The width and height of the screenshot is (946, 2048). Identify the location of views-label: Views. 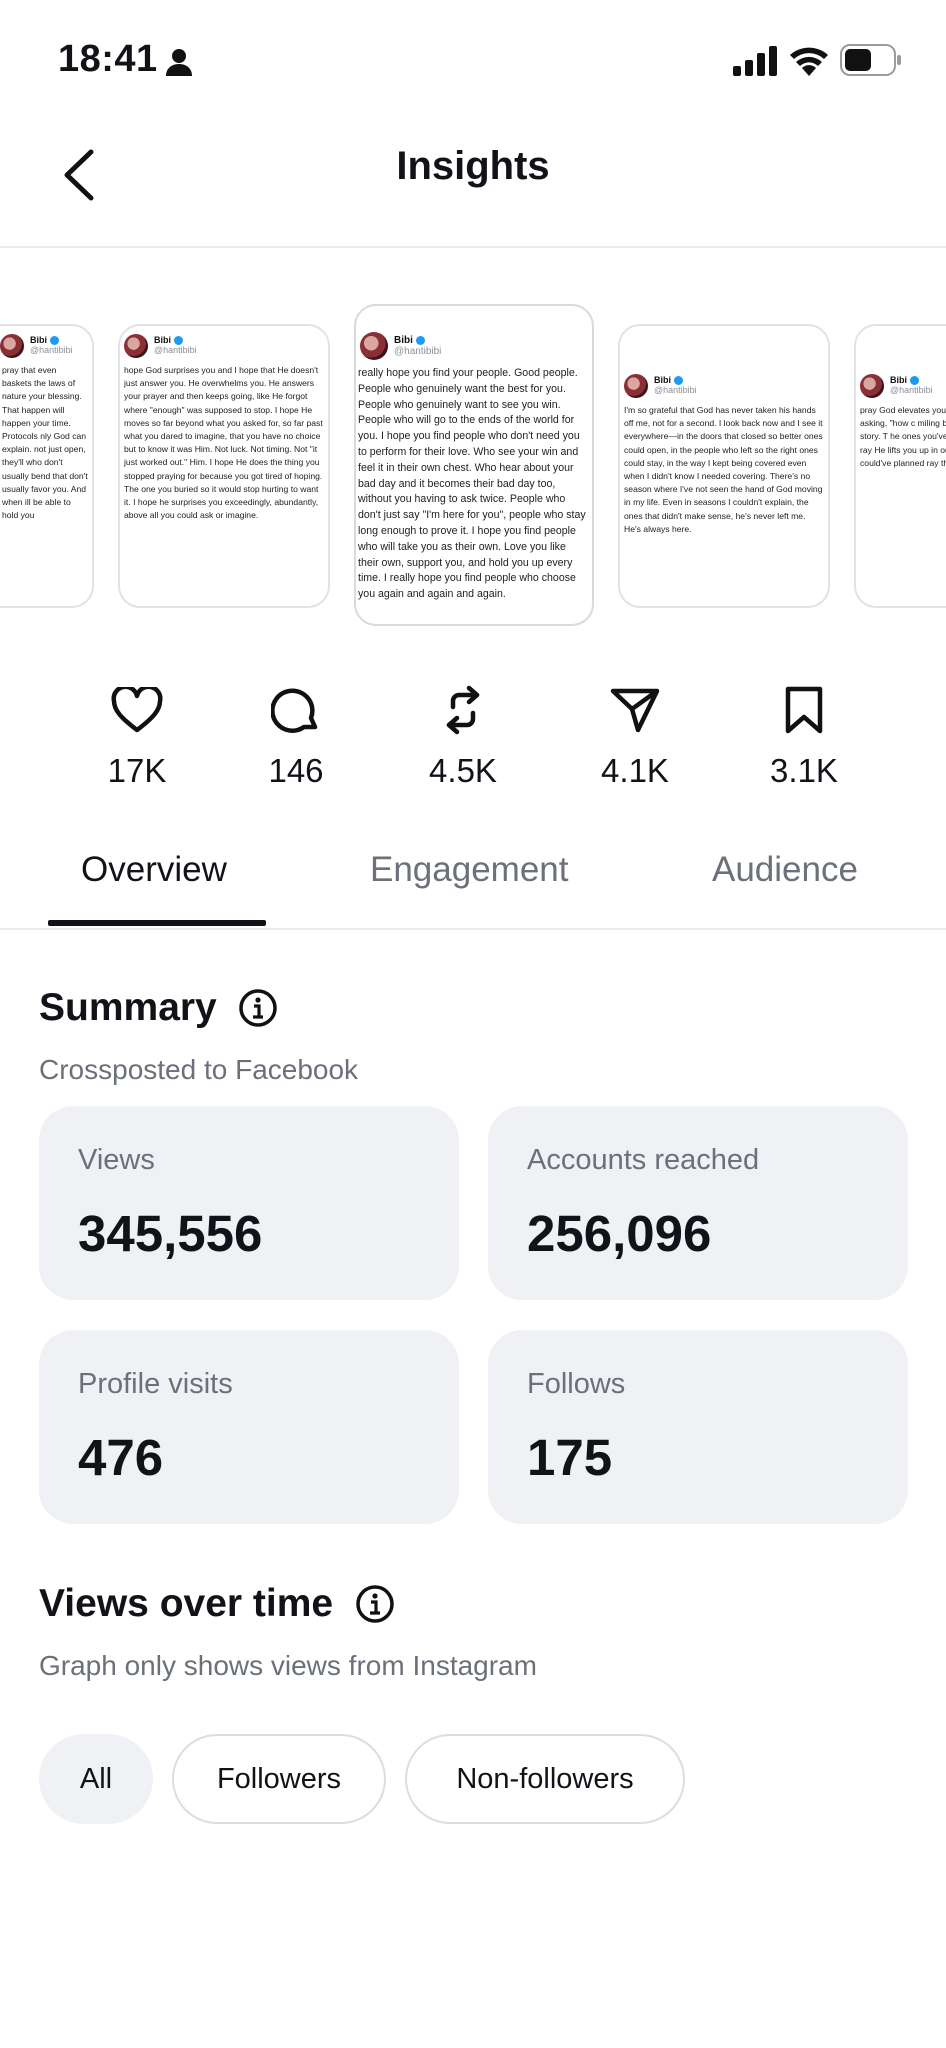
(116, 1160).